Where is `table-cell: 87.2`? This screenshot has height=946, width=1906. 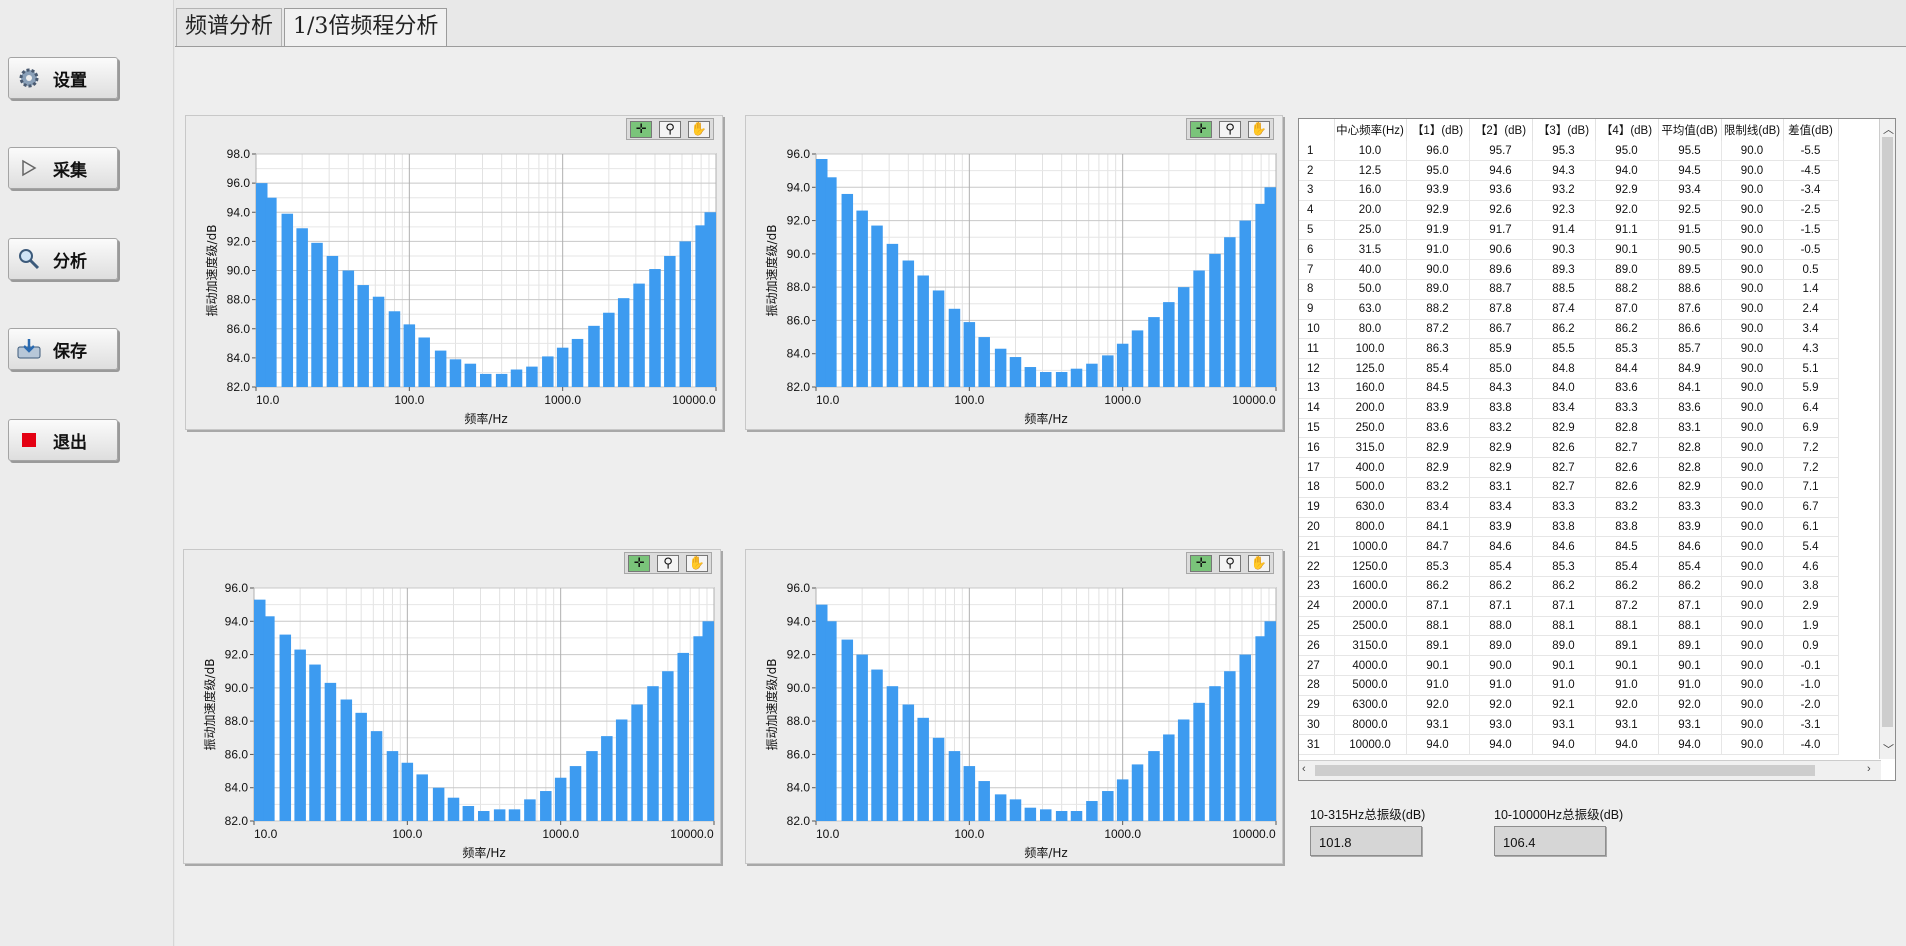 table-cell: 87.2 is located at coordinates (1438, 329).